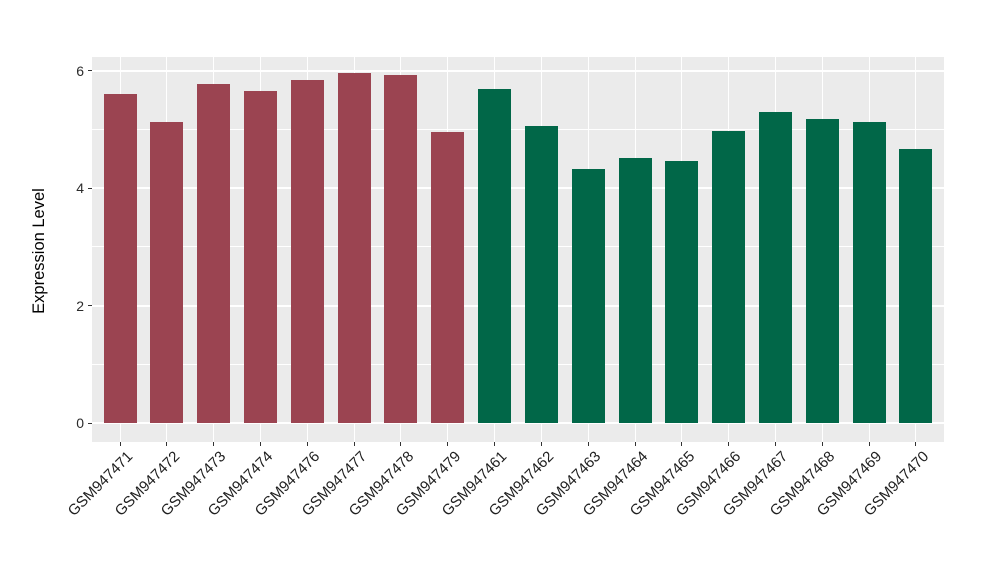  Describe the element at coordinates (354, 444) in the screenshot. I see `x-tick-GSM947477` at that location.